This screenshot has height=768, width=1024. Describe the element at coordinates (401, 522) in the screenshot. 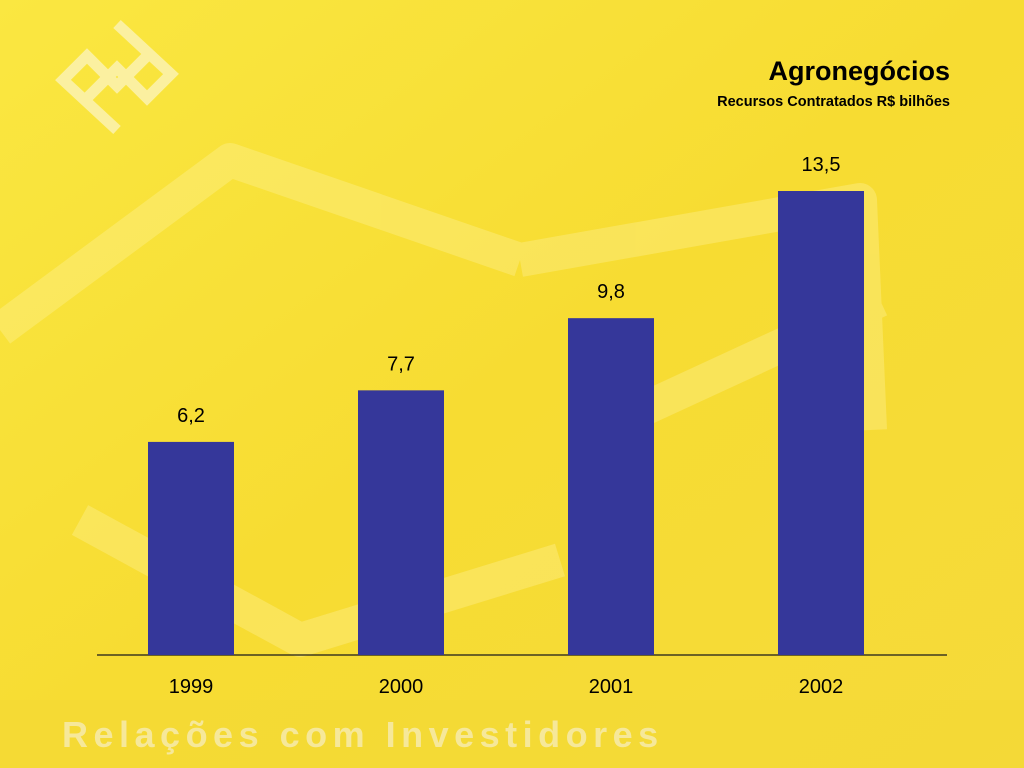

I see `bar-2000` at that location.